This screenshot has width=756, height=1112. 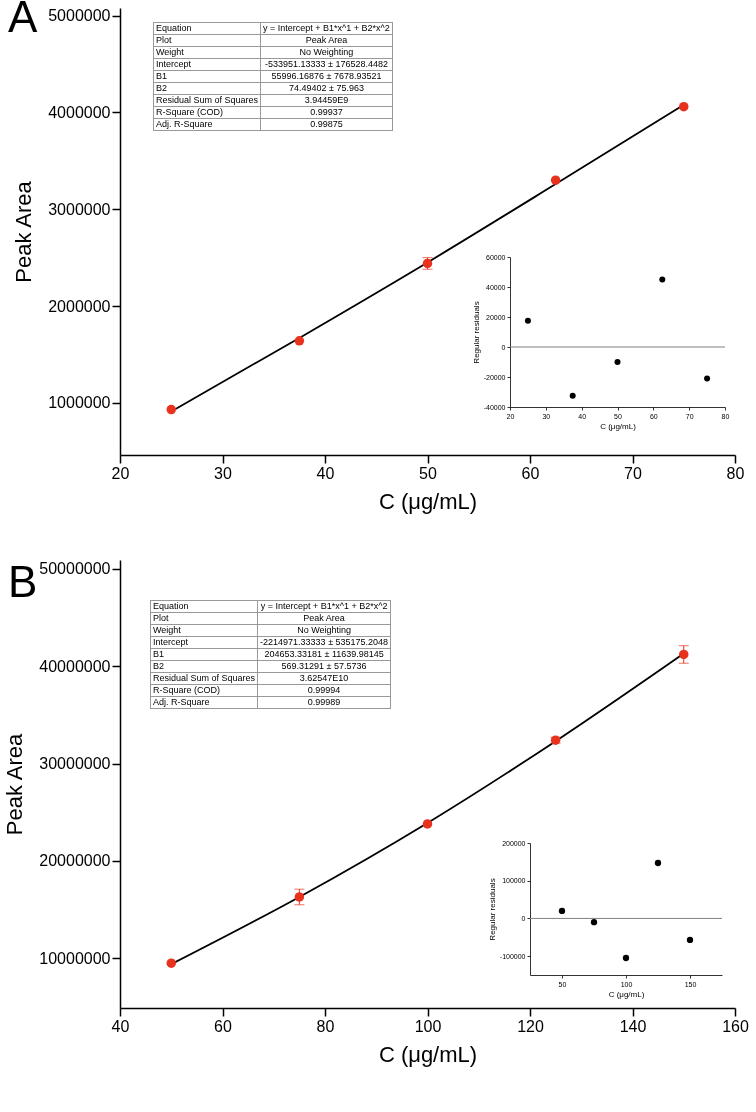 I want to click on x-tick-label: 50, so click(x=428, y=473).